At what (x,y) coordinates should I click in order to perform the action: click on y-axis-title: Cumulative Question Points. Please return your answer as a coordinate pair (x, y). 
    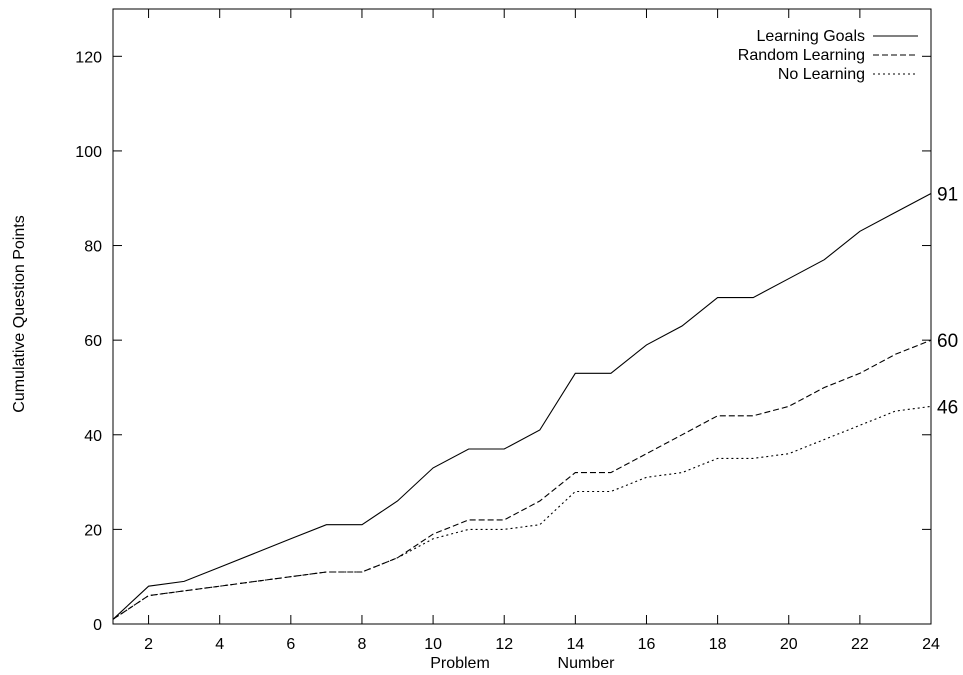
    Looking at the image, I should click on (19, 313).